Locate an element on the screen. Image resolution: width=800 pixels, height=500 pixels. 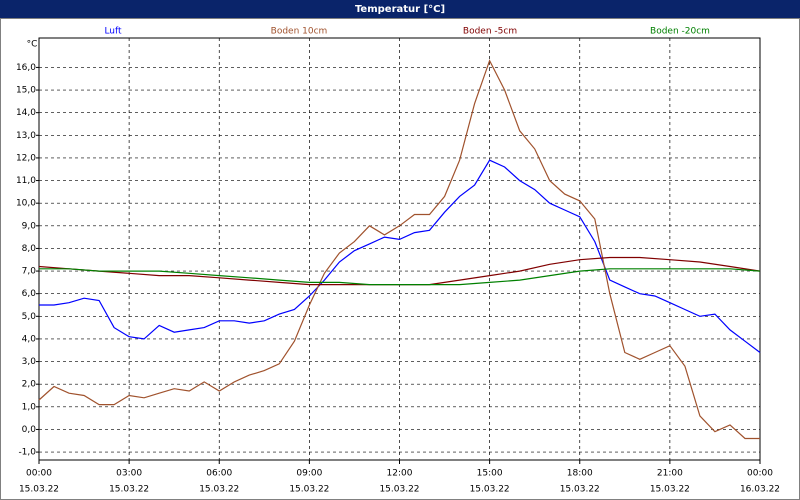
y-tick-label: 16,0 is located at coordinates (26, 68).